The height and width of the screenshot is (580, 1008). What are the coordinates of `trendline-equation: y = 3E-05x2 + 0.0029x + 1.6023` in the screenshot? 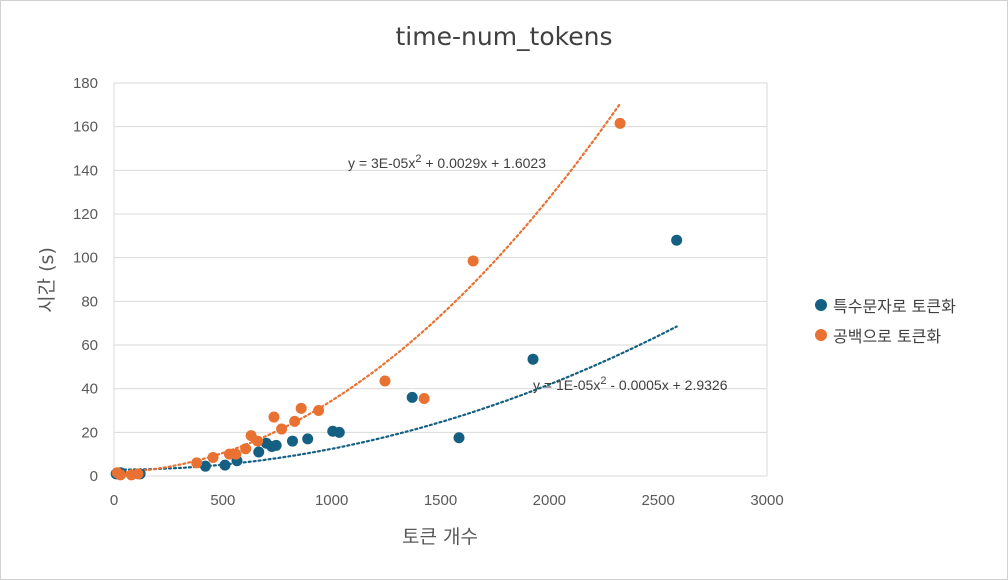 It's located at (447, 162).